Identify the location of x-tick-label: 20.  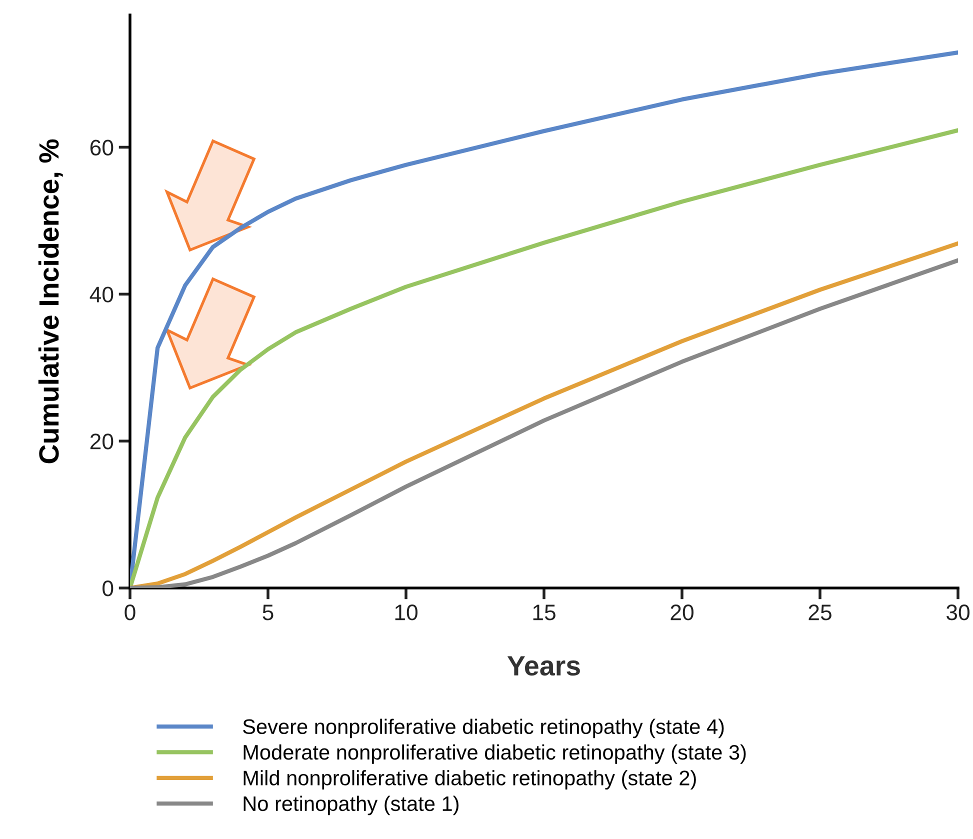
(682, 612).